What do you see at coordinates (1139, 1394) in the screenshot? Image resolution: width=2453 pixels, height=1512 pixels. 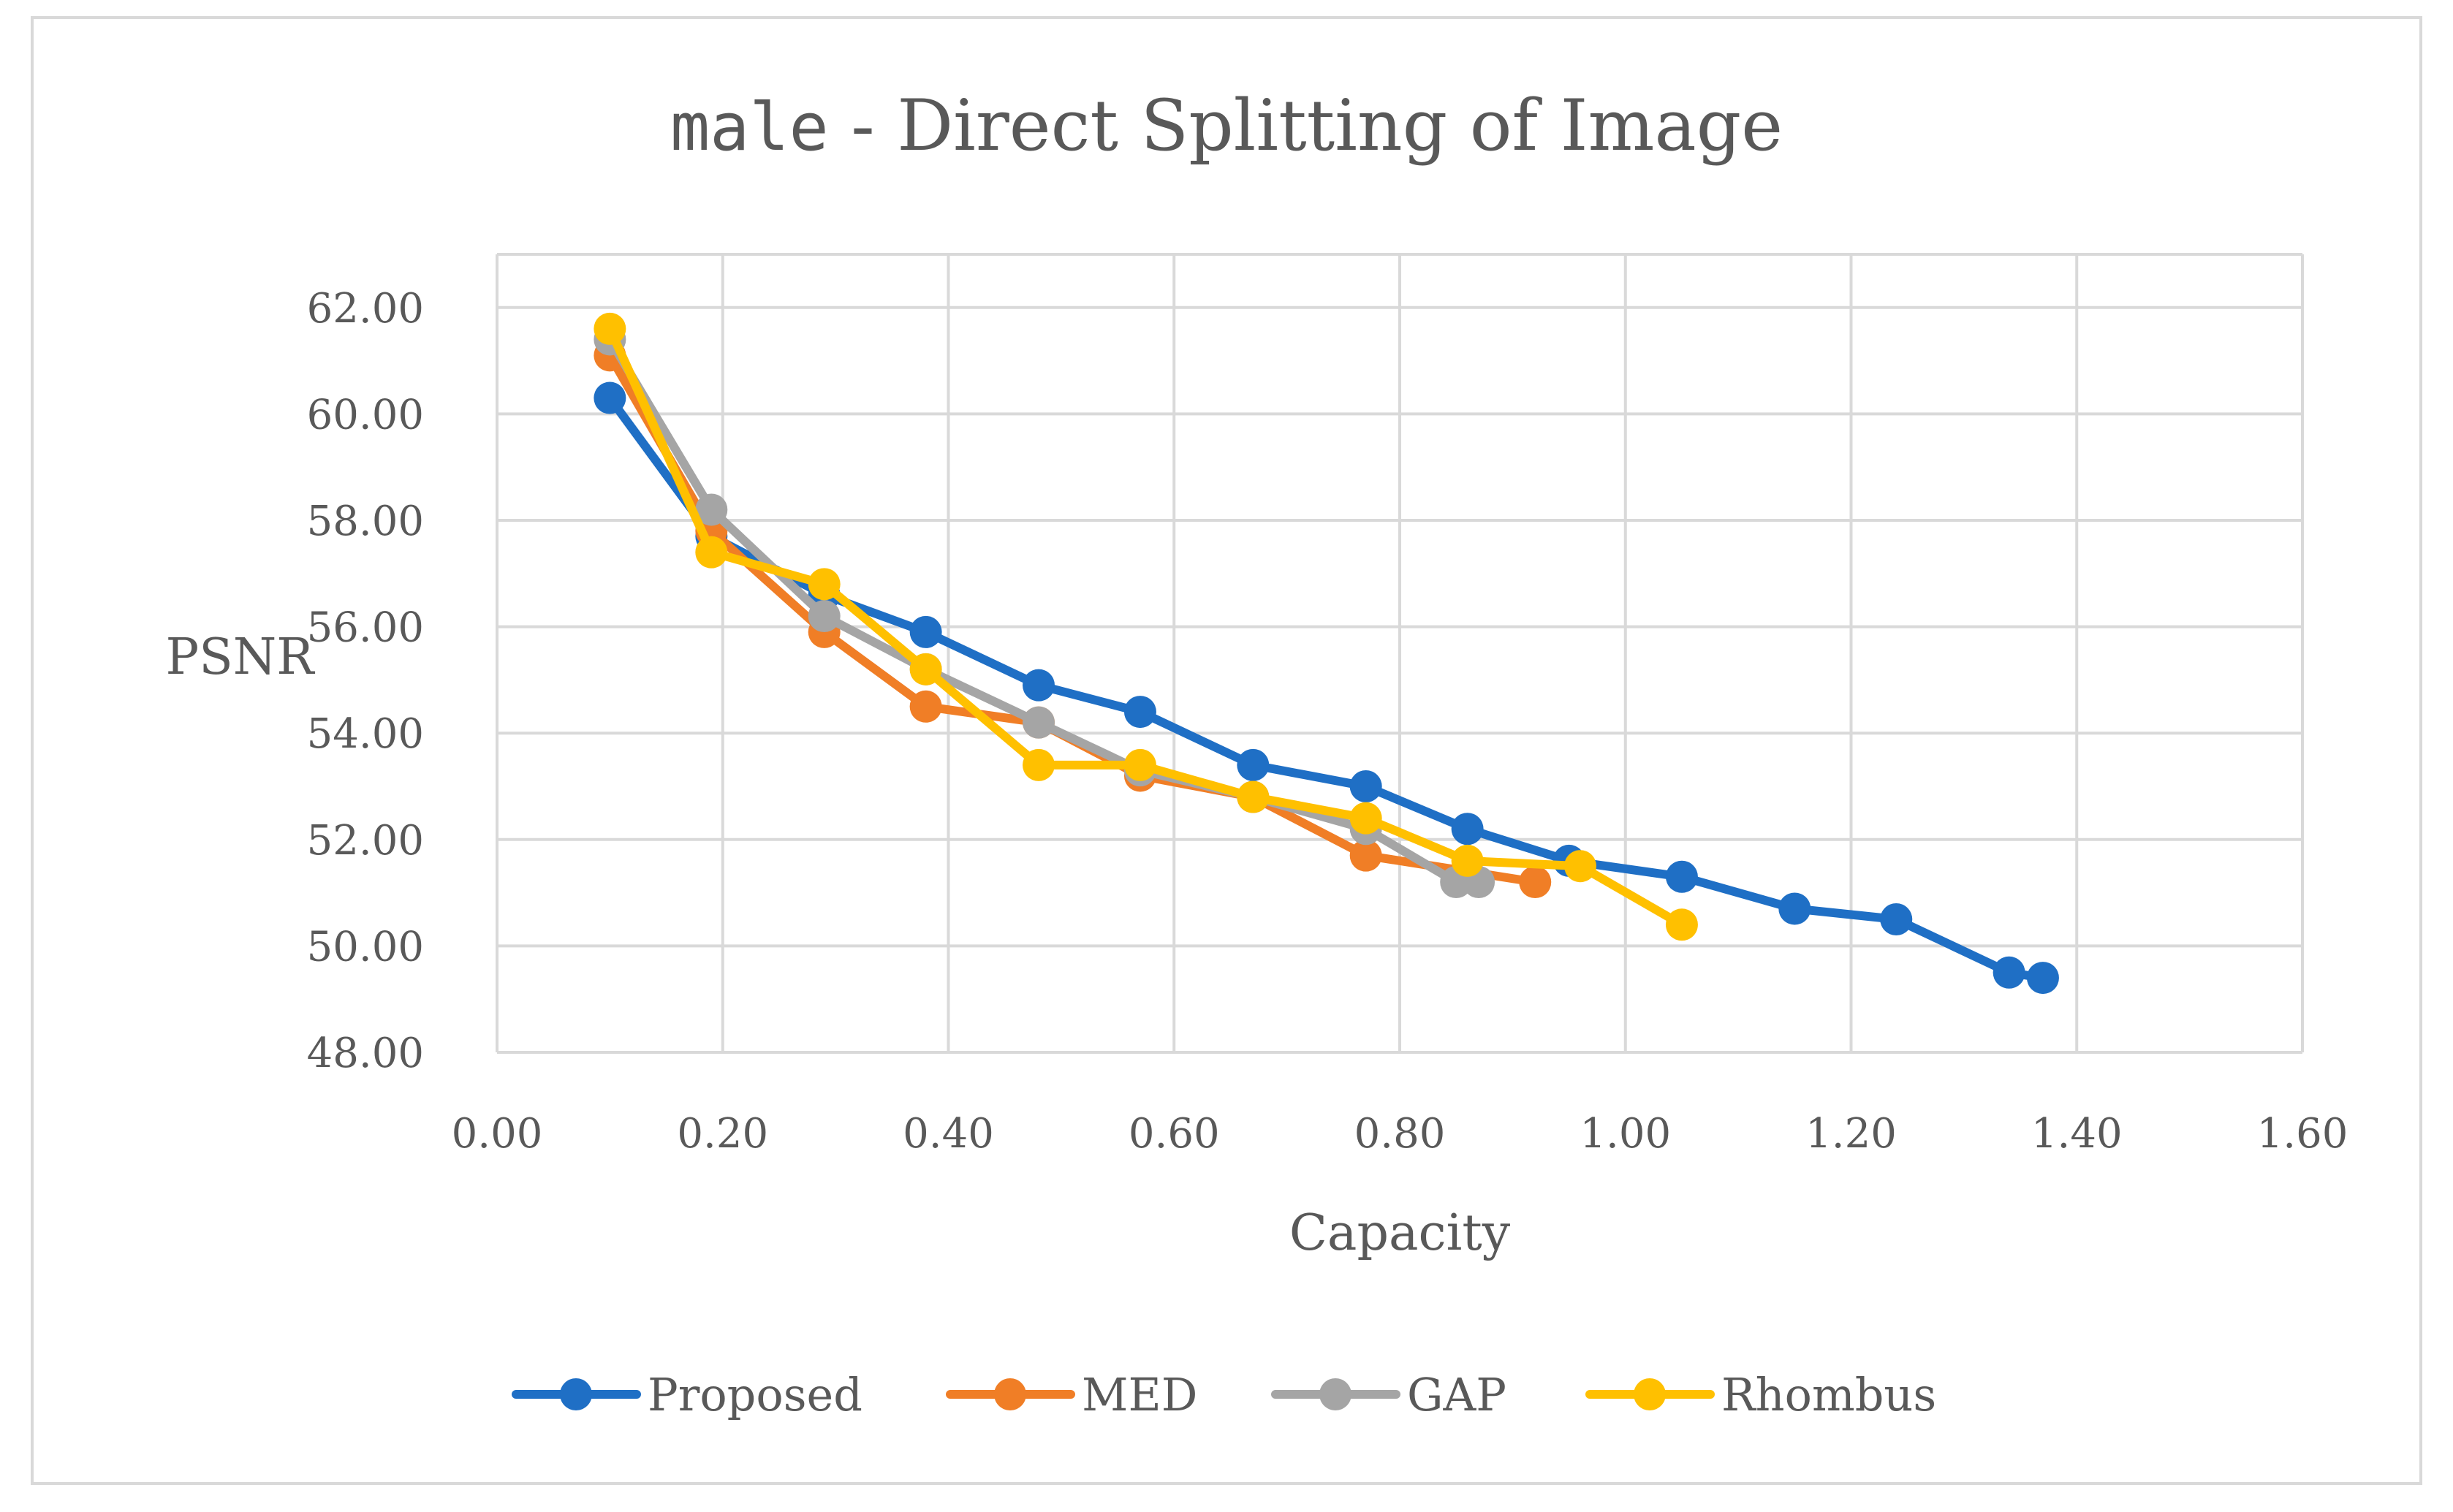 I see `legend-label: MED` at bounding box center [1139, 1394].